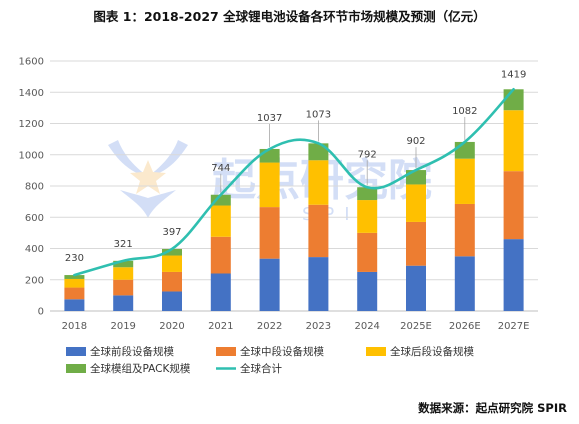  What do you see at coordinates (74, 326) in the screenshot?
I see `x-tick-label: 2018` at bounding box center [74, 326].